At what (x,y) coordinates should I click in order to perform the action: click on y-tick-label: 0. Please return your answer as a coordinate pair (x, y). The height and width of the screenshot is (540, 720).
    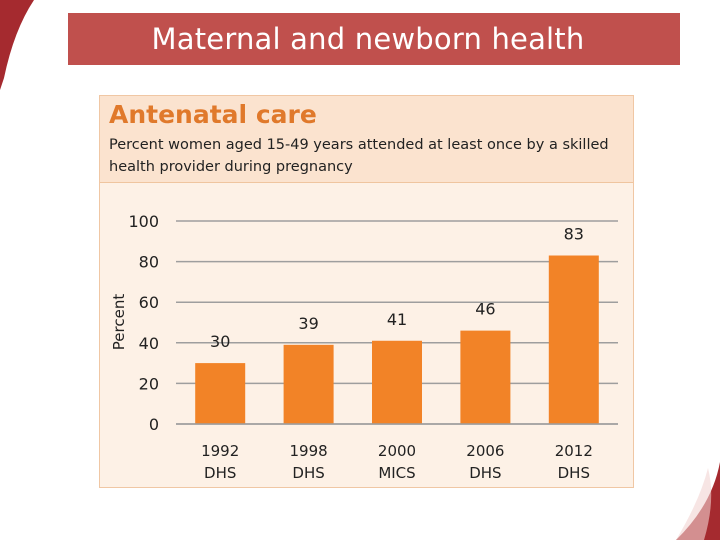
    Looking at the image, I should click on (154, 424).